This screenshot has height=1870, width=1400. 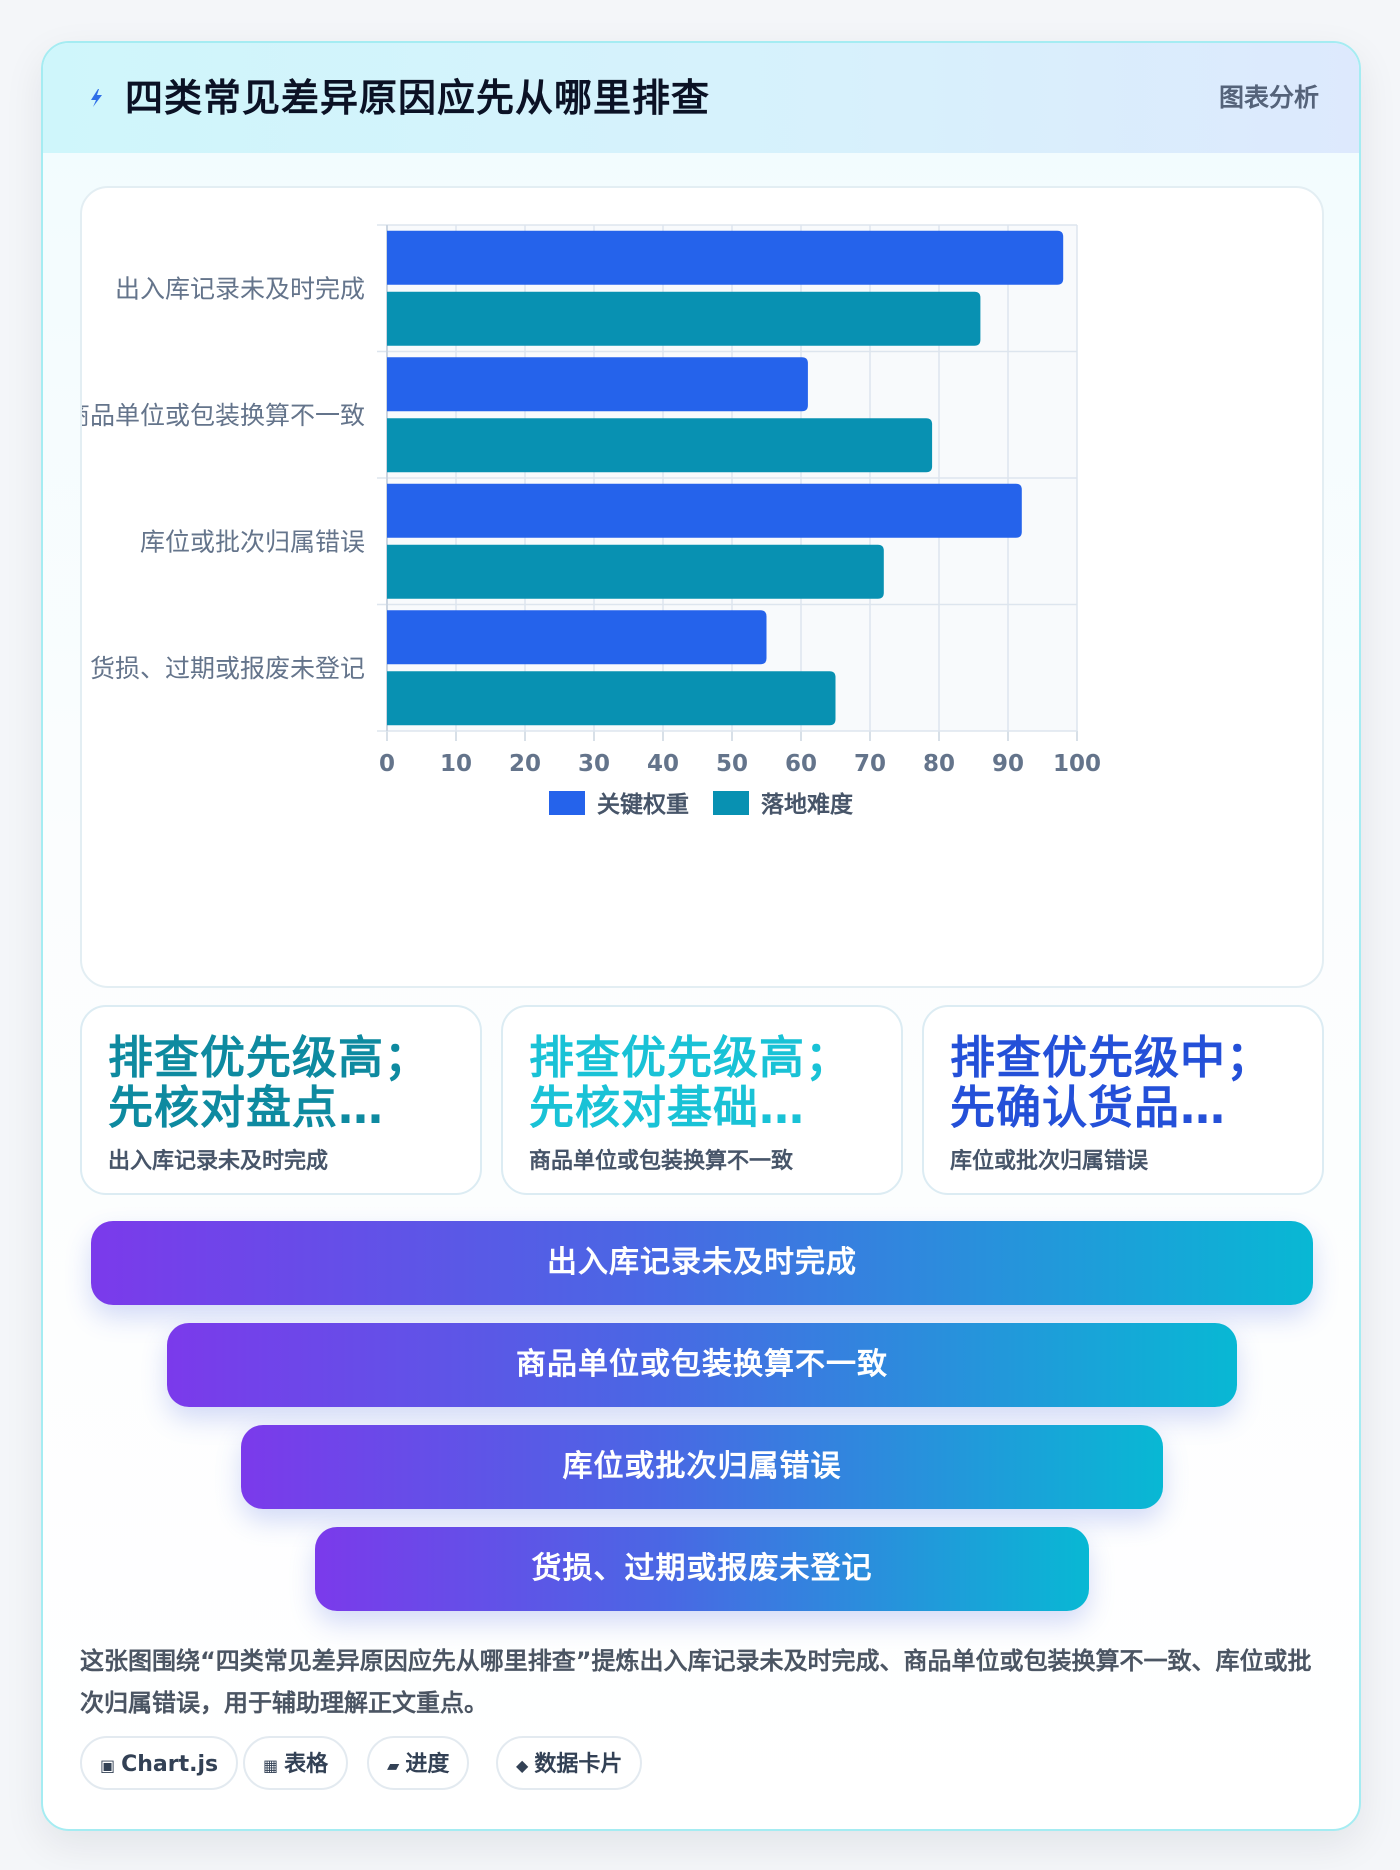 What do you see at coordinates (1077, 764) in the screenshot?
I see `x-tick-label: 100` at bounding box center [1077, 764].